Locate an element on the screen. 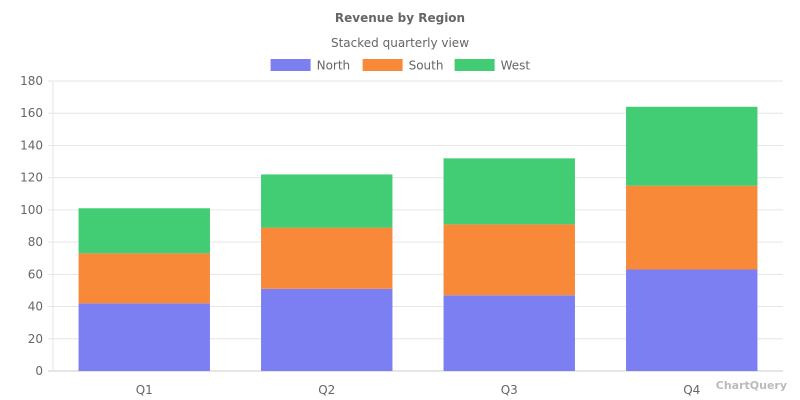  bar-south-q1 is located at coordinates (144, 278).